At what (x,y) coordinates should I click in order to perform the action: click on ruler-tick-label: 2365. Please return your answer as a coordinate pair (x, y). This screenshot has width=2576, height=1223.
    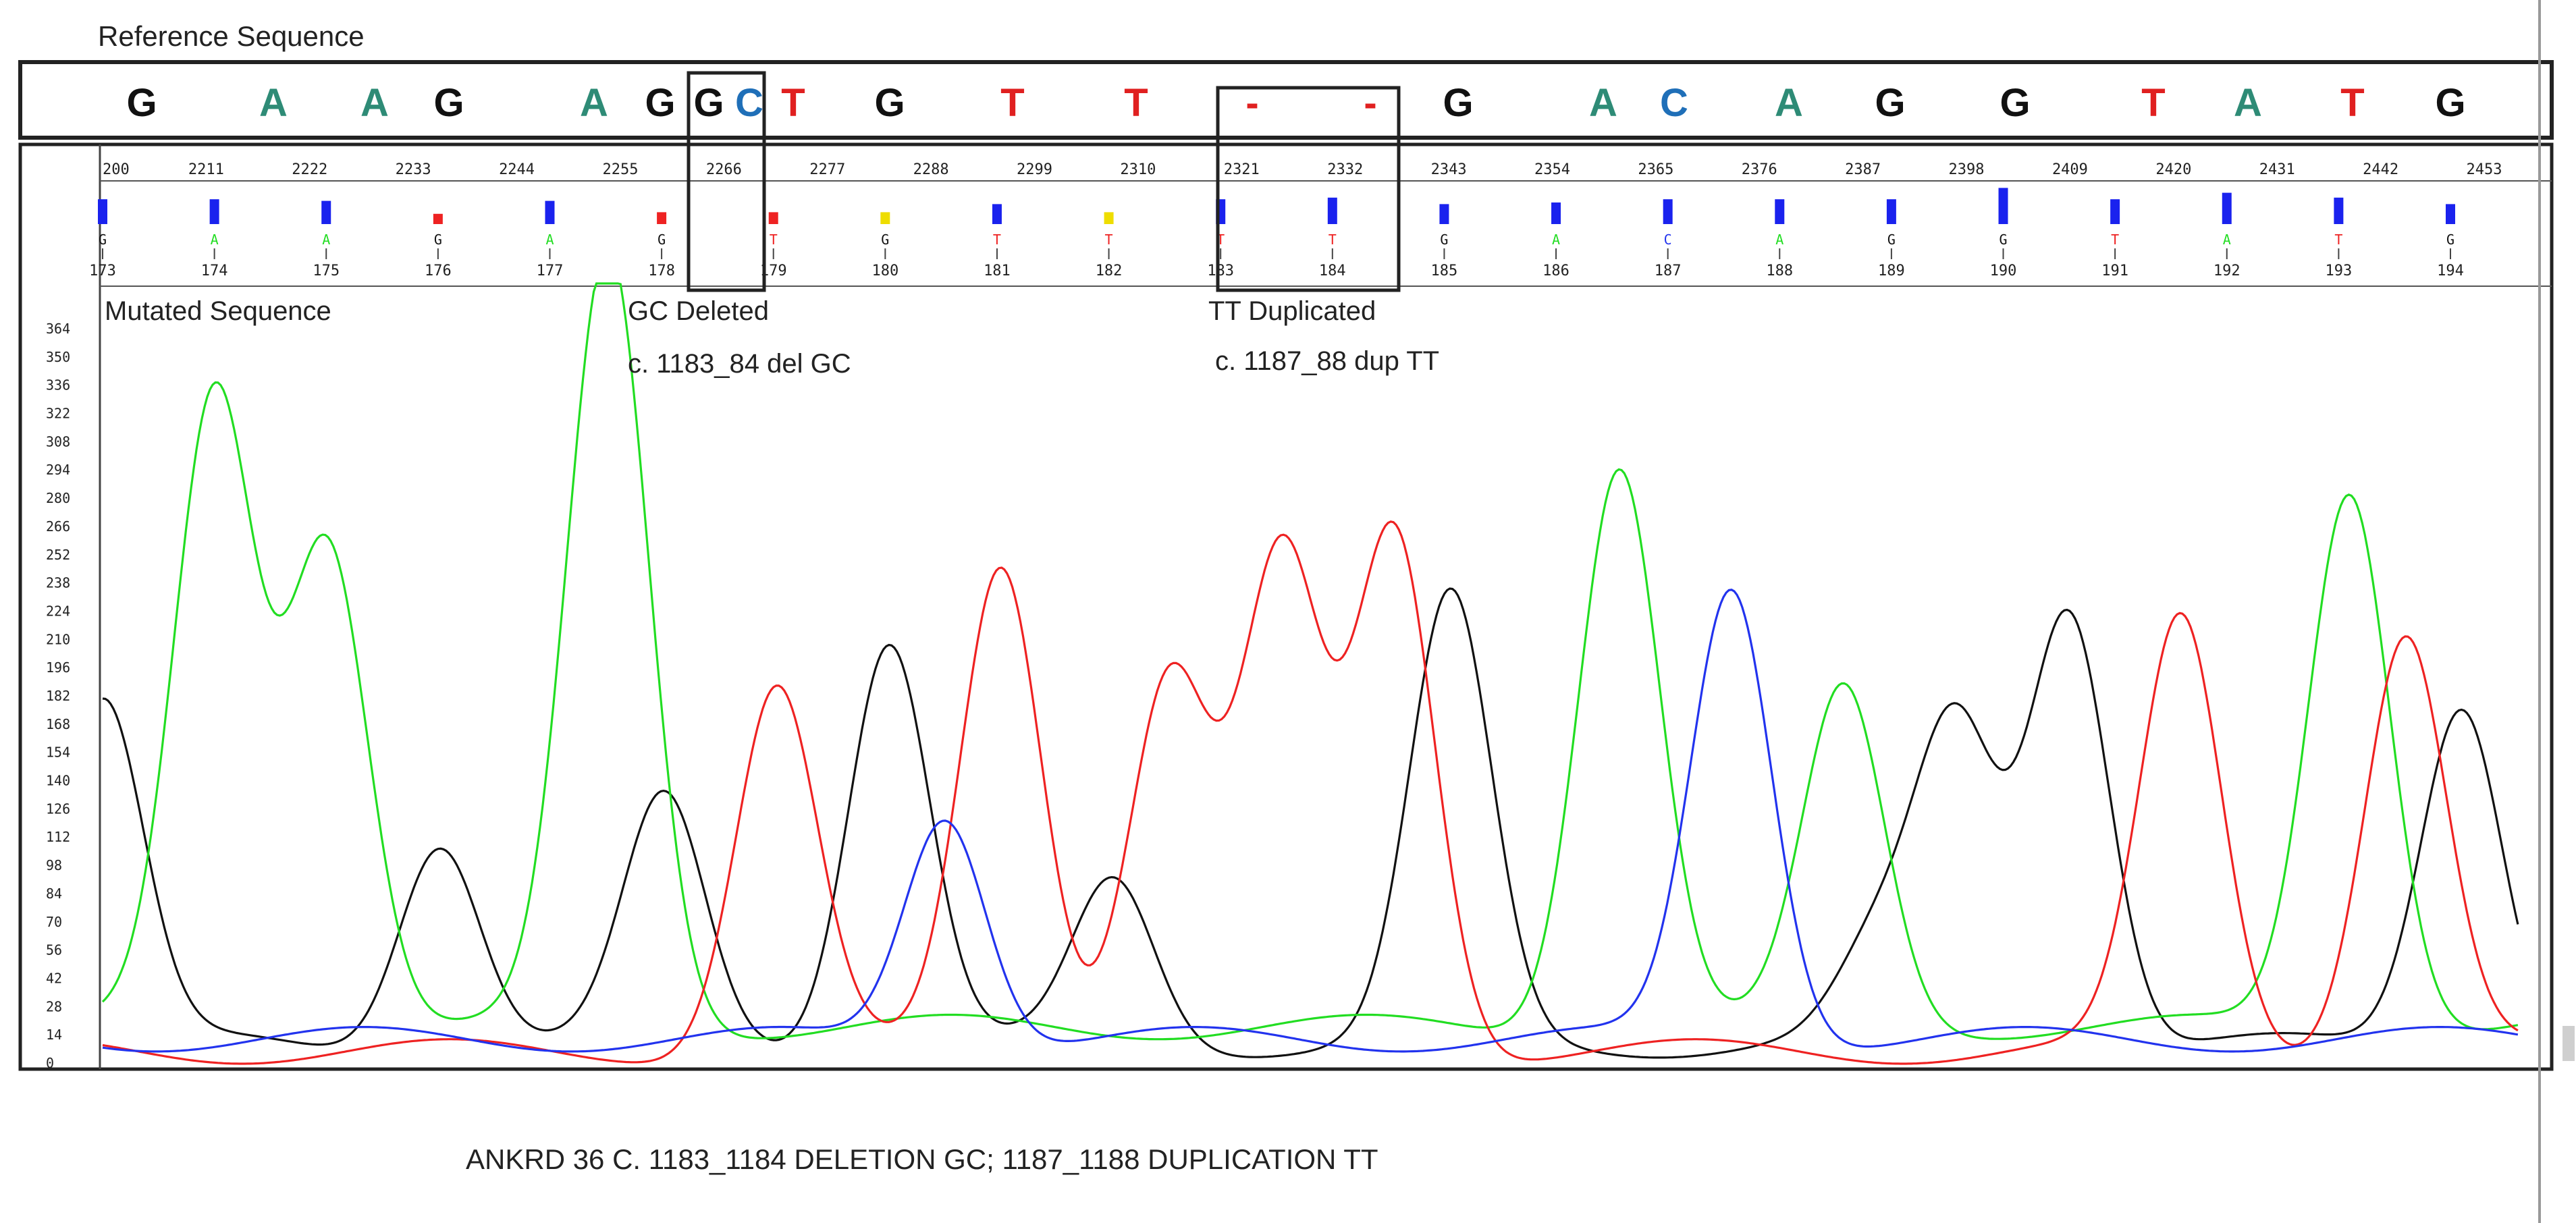
    Looking at the image, I should click on (1655, 169).